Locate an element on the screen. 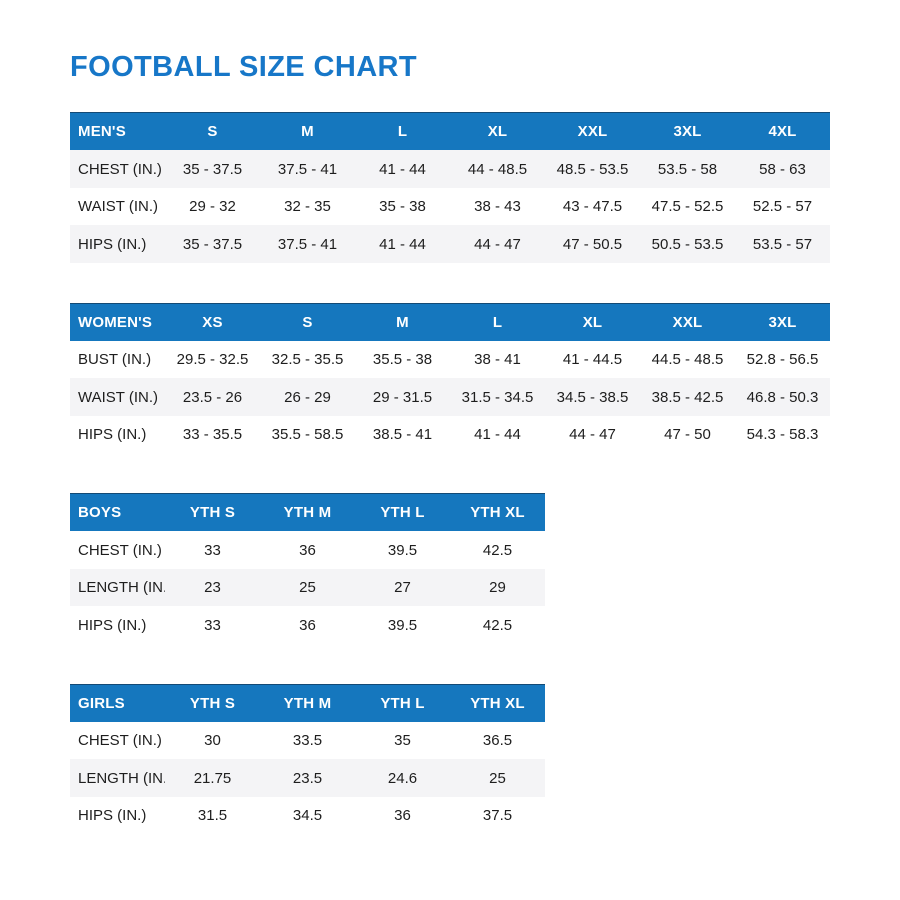  size-value: 33.5 is located at coordinates (307, 741).